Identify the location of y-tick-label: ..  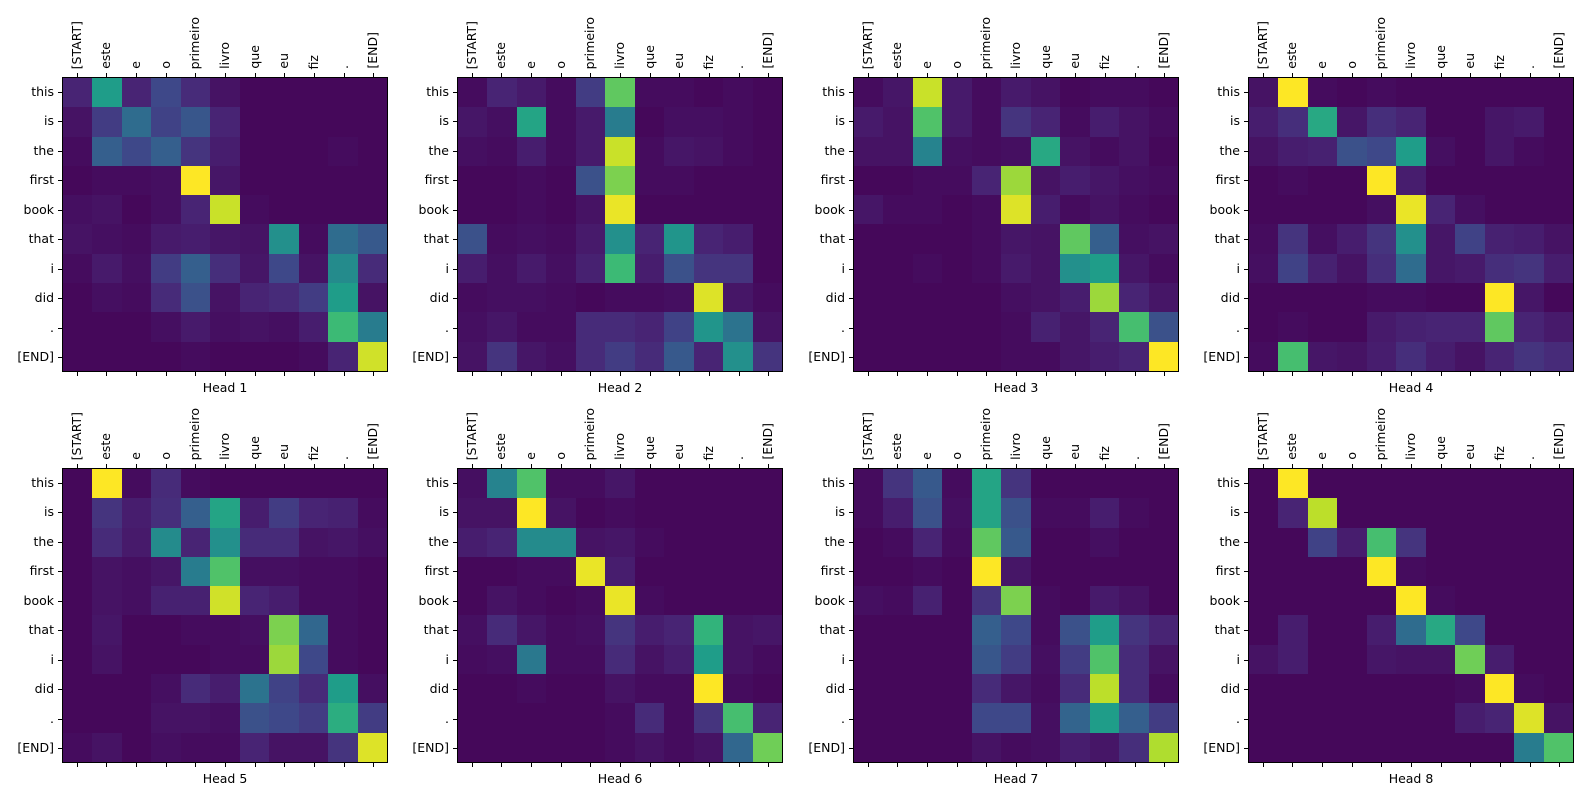
(843, 718).